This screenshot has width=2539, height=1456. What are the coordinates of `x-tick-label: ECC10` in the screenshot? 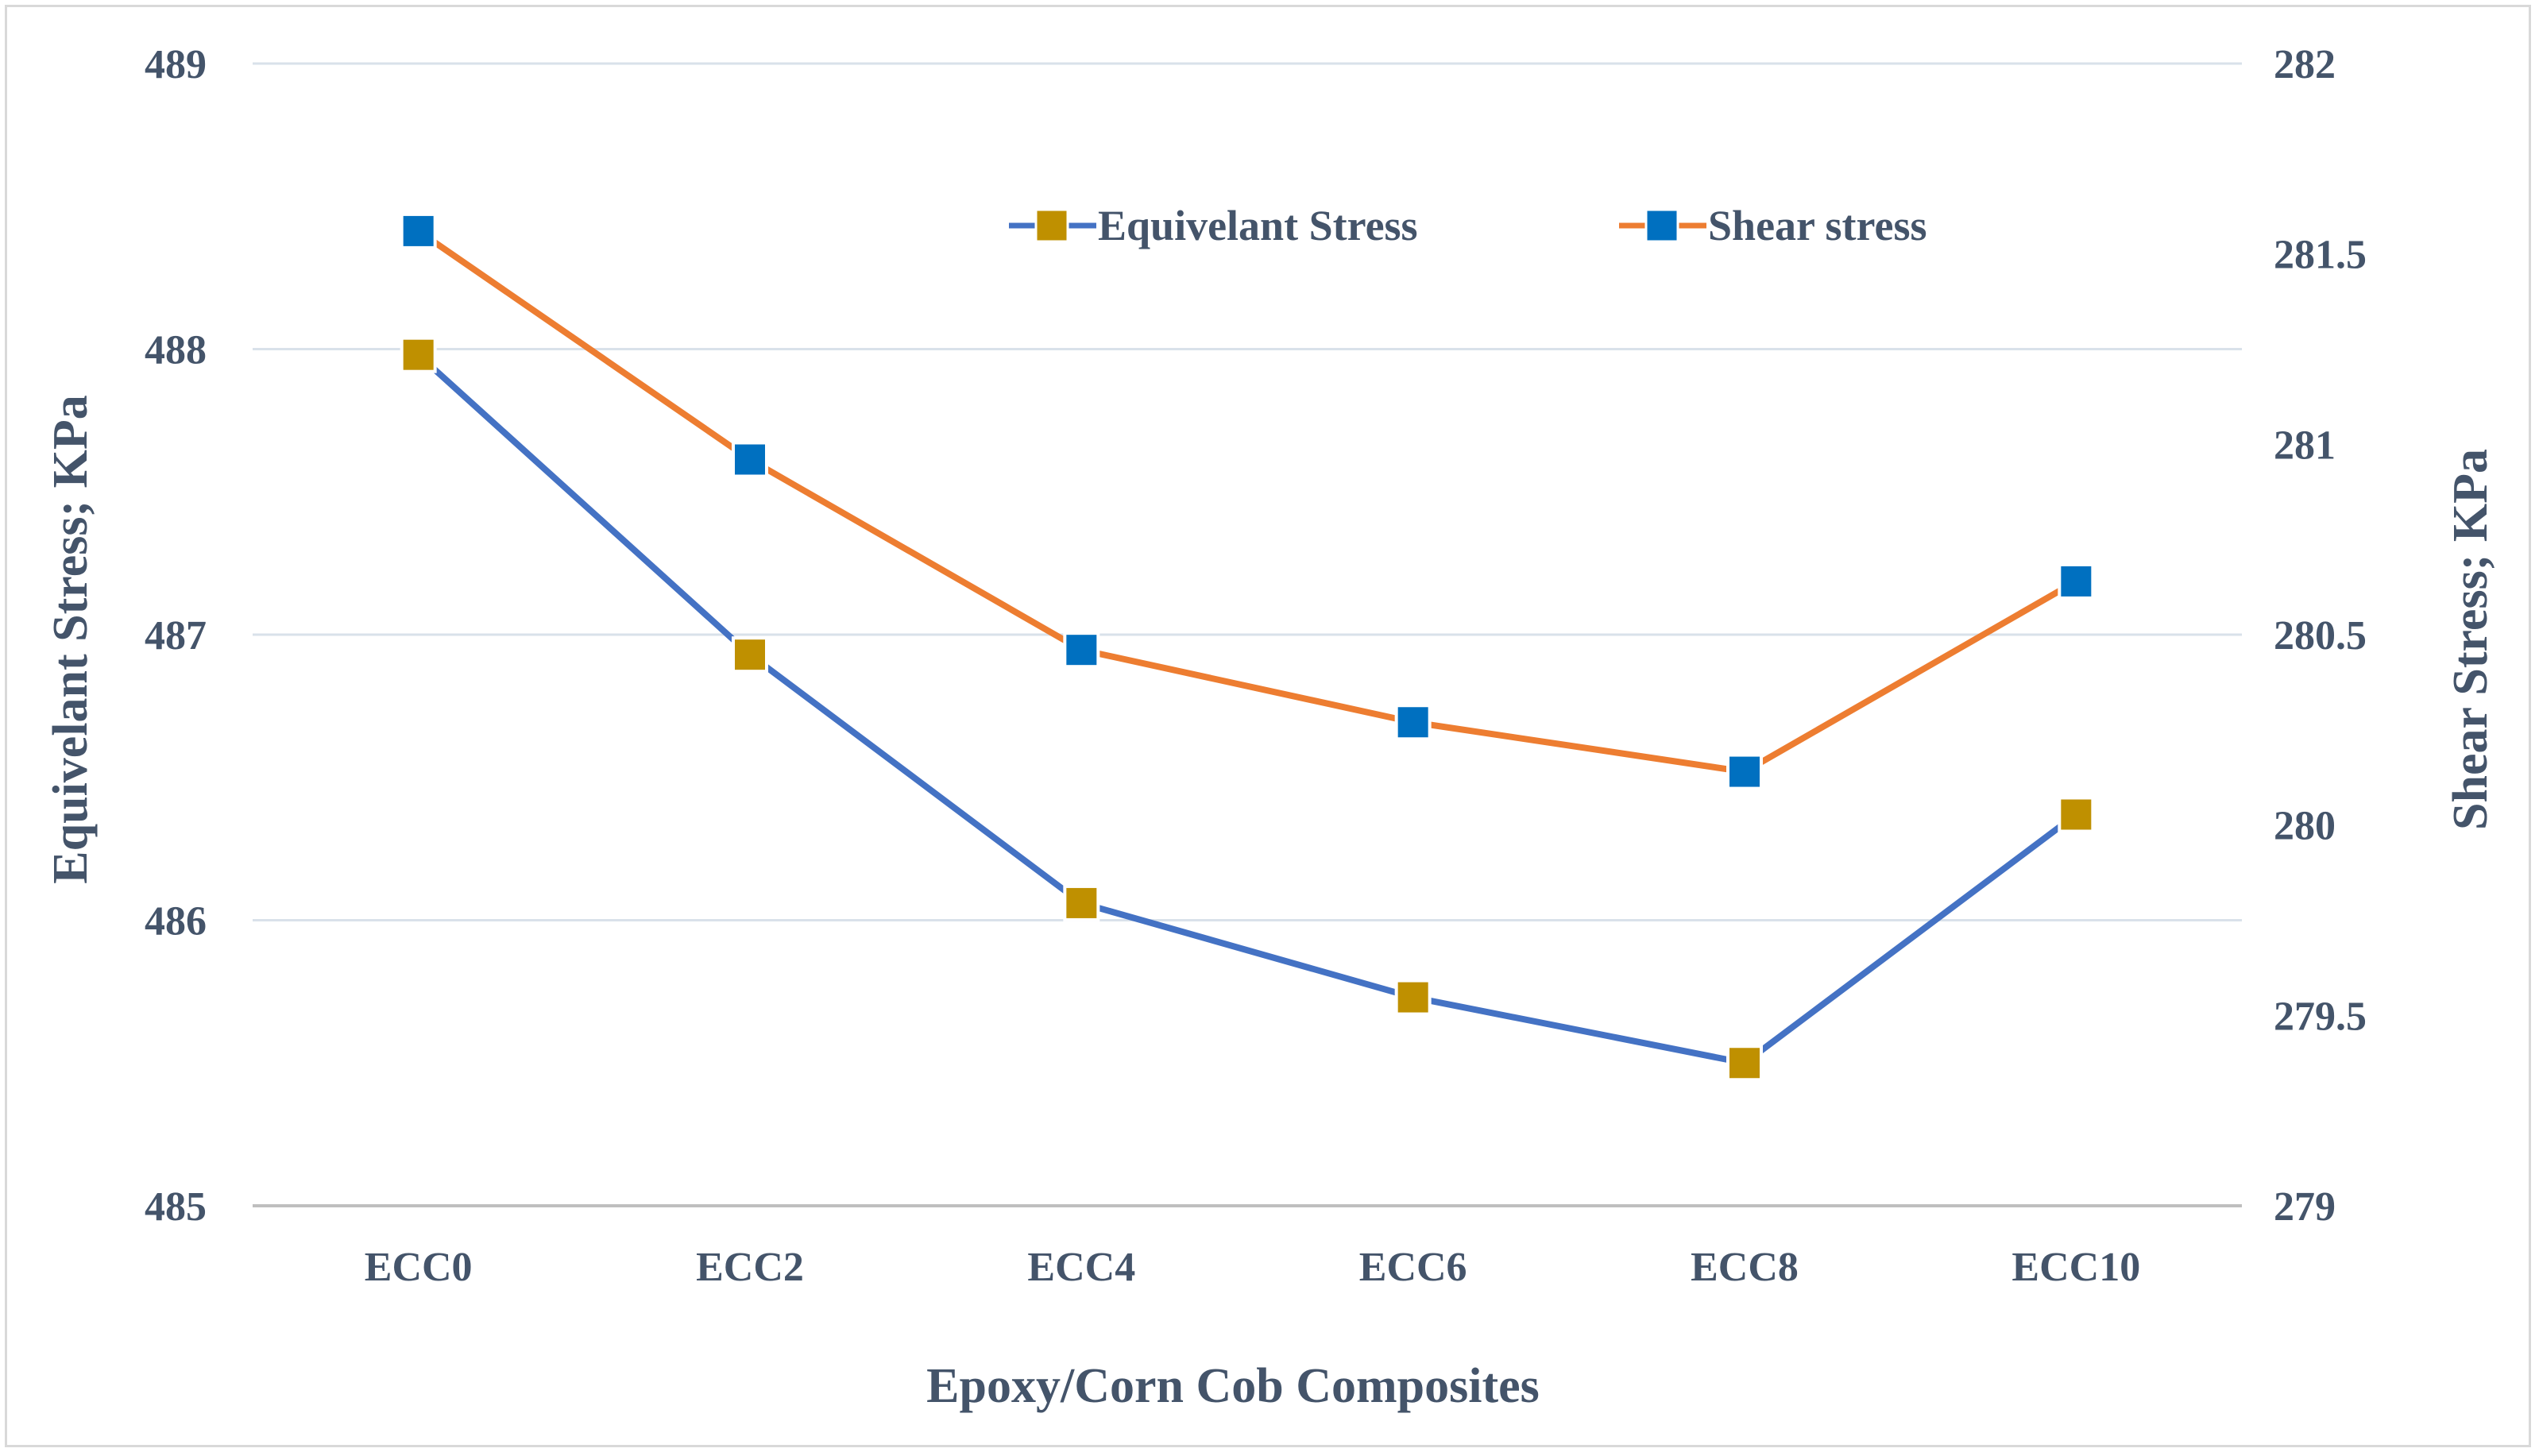 It's located at (2076, 1267).